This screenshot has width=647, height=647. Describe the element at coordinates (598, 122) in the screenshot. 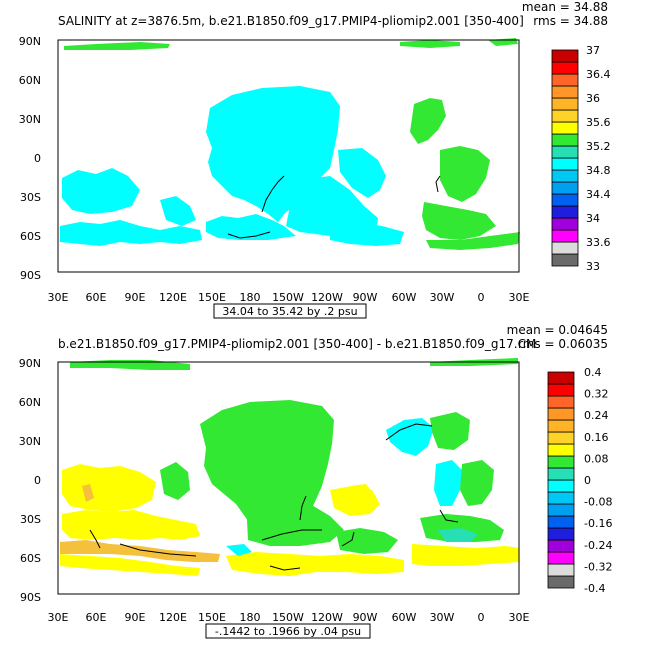

I see `p1-colorbar-label: 35.6` at that location.